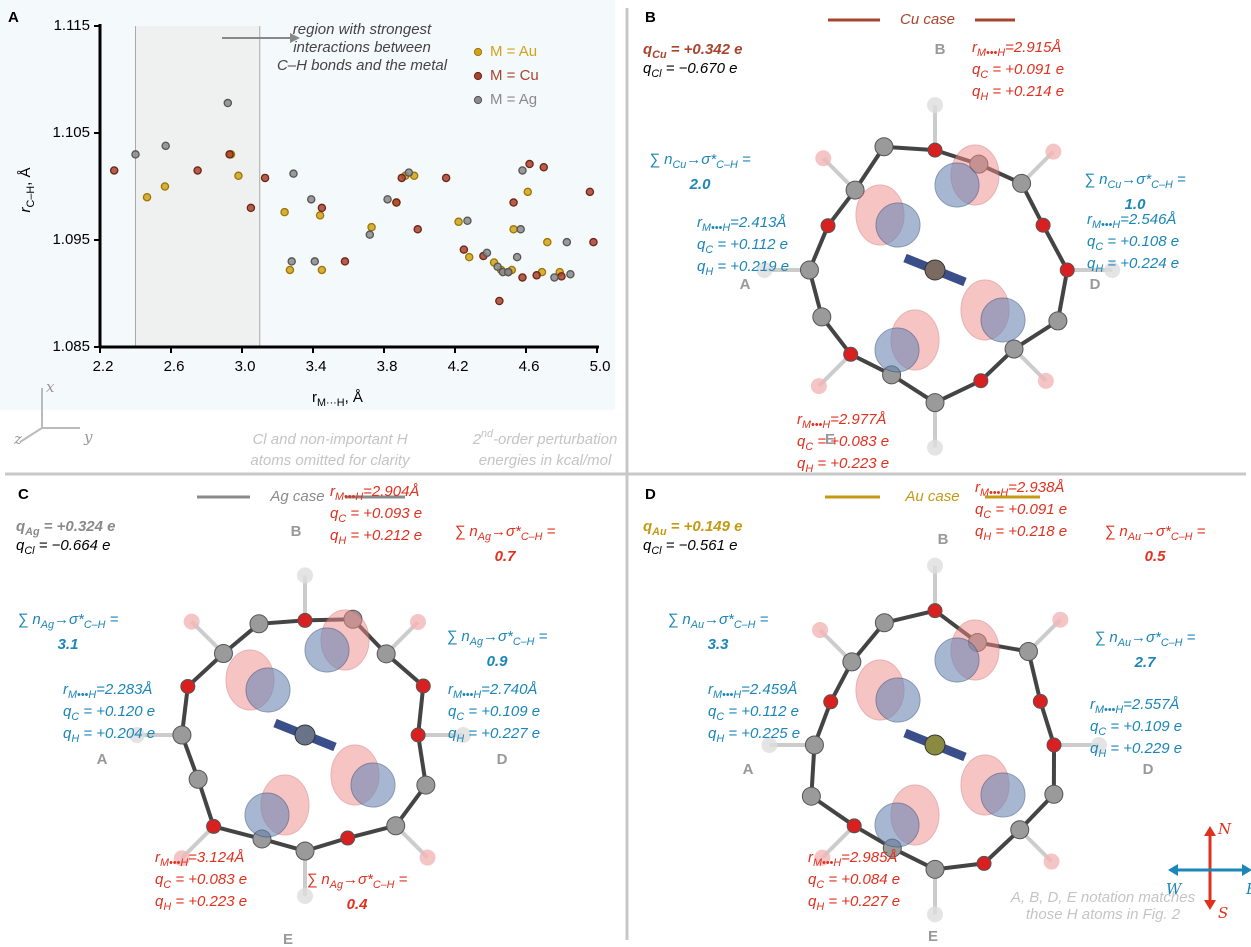 This screenshot has width=1251, height=947. What do you see at coordinates (843, 465) in the screenshot?
I see `bond-parameters: qH = +0.223 e` at bounding box center [843, 465].